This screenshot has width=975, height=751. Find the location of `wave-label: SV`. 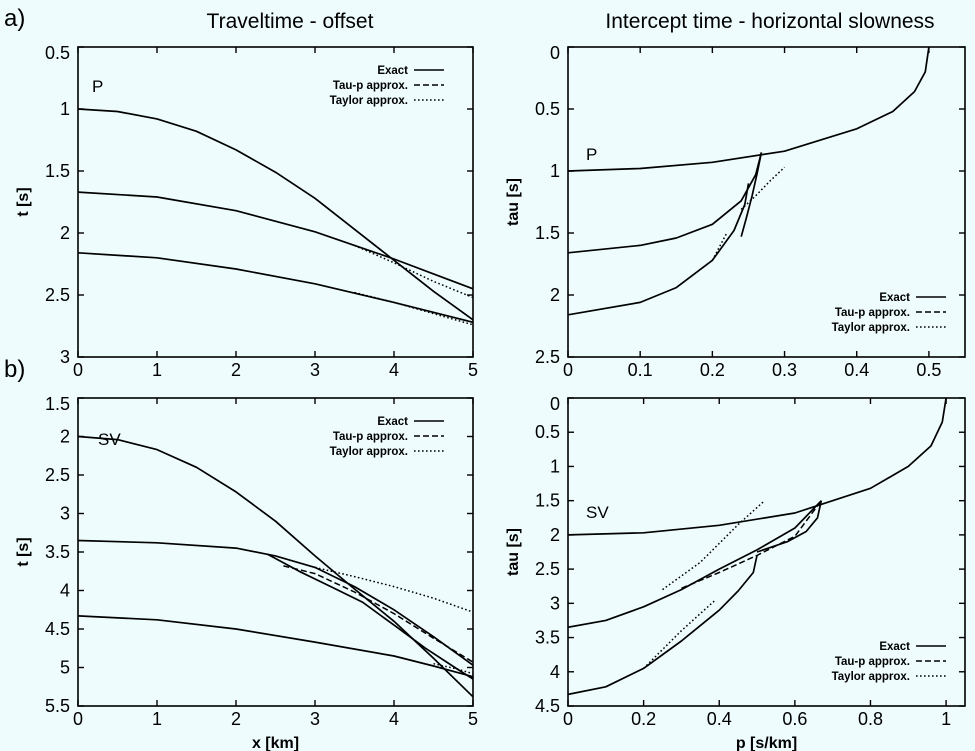

wave-label: SV is located at coordinates (597, 512).